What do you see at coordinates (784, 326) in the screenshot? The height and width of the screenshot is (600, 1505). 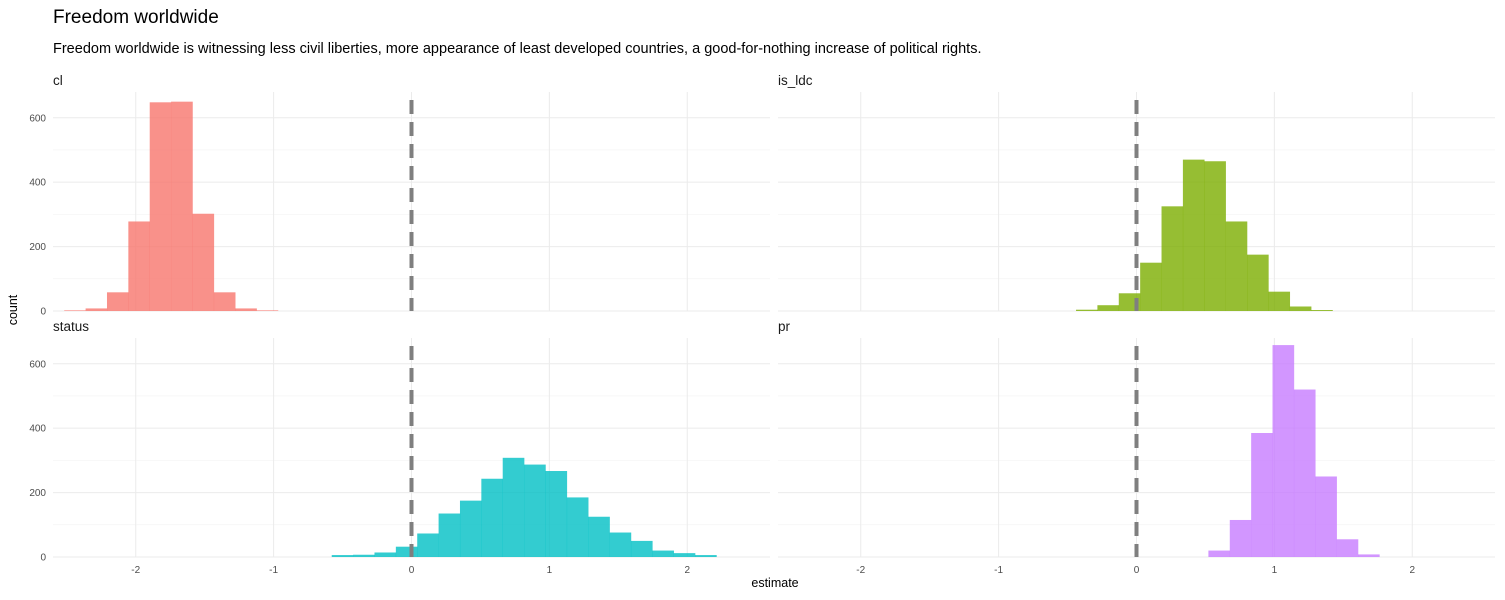 I see `panel-strip-label: pr` at bounding box center [784, 326].